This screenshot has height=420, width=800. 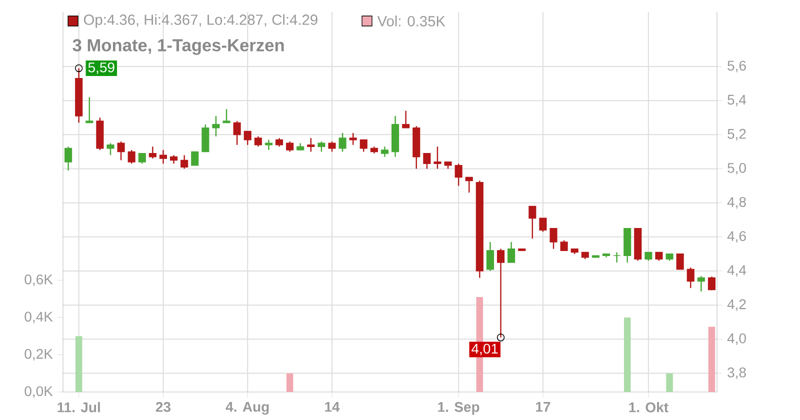 I want to click on x-tick-label: 11. Jul, so click(x=79, y=407).